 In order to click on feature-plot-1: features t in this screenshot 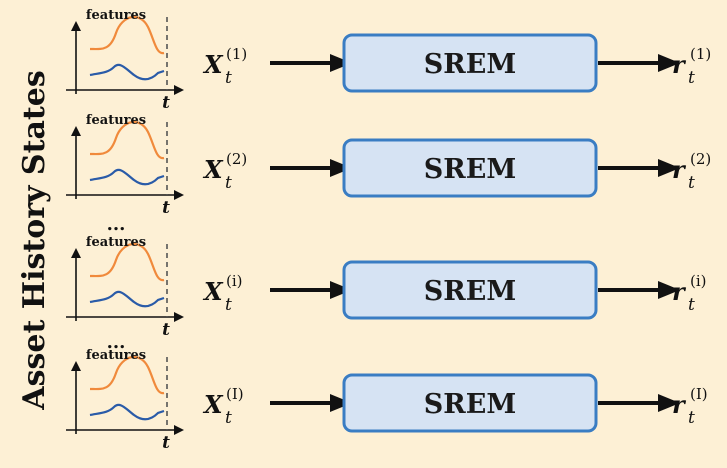, I will do `click(125, 60)`.